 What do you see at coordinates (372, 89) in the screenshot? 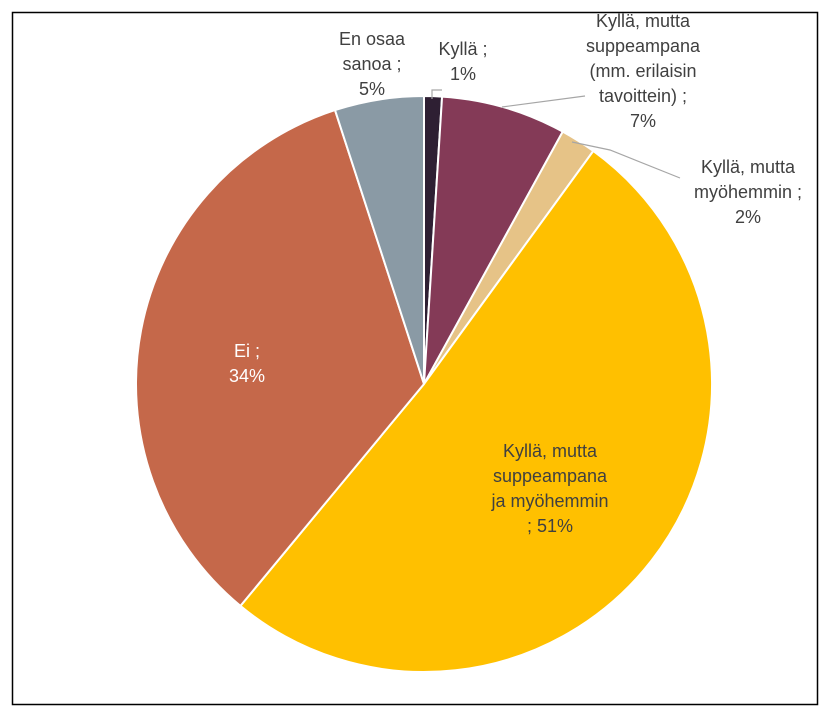
I see `data-label: 5%` at bounding box center [372, 89].